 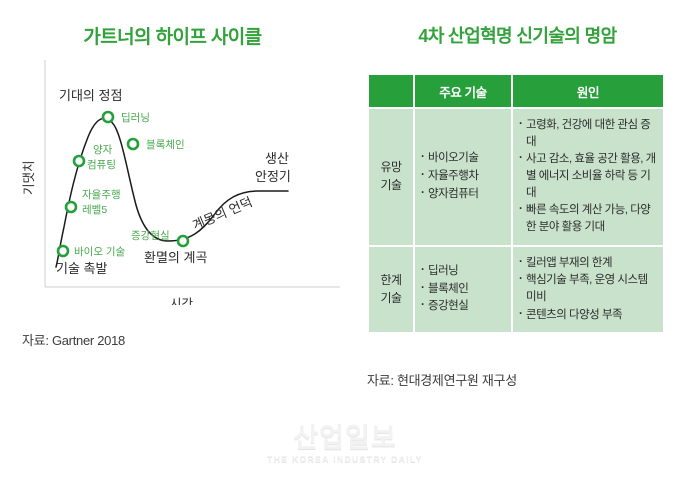 What do you see at coordinates (463, 271) in the screenshot?
I see `list-item: 딥러닝` at bounding box center [463, 271].